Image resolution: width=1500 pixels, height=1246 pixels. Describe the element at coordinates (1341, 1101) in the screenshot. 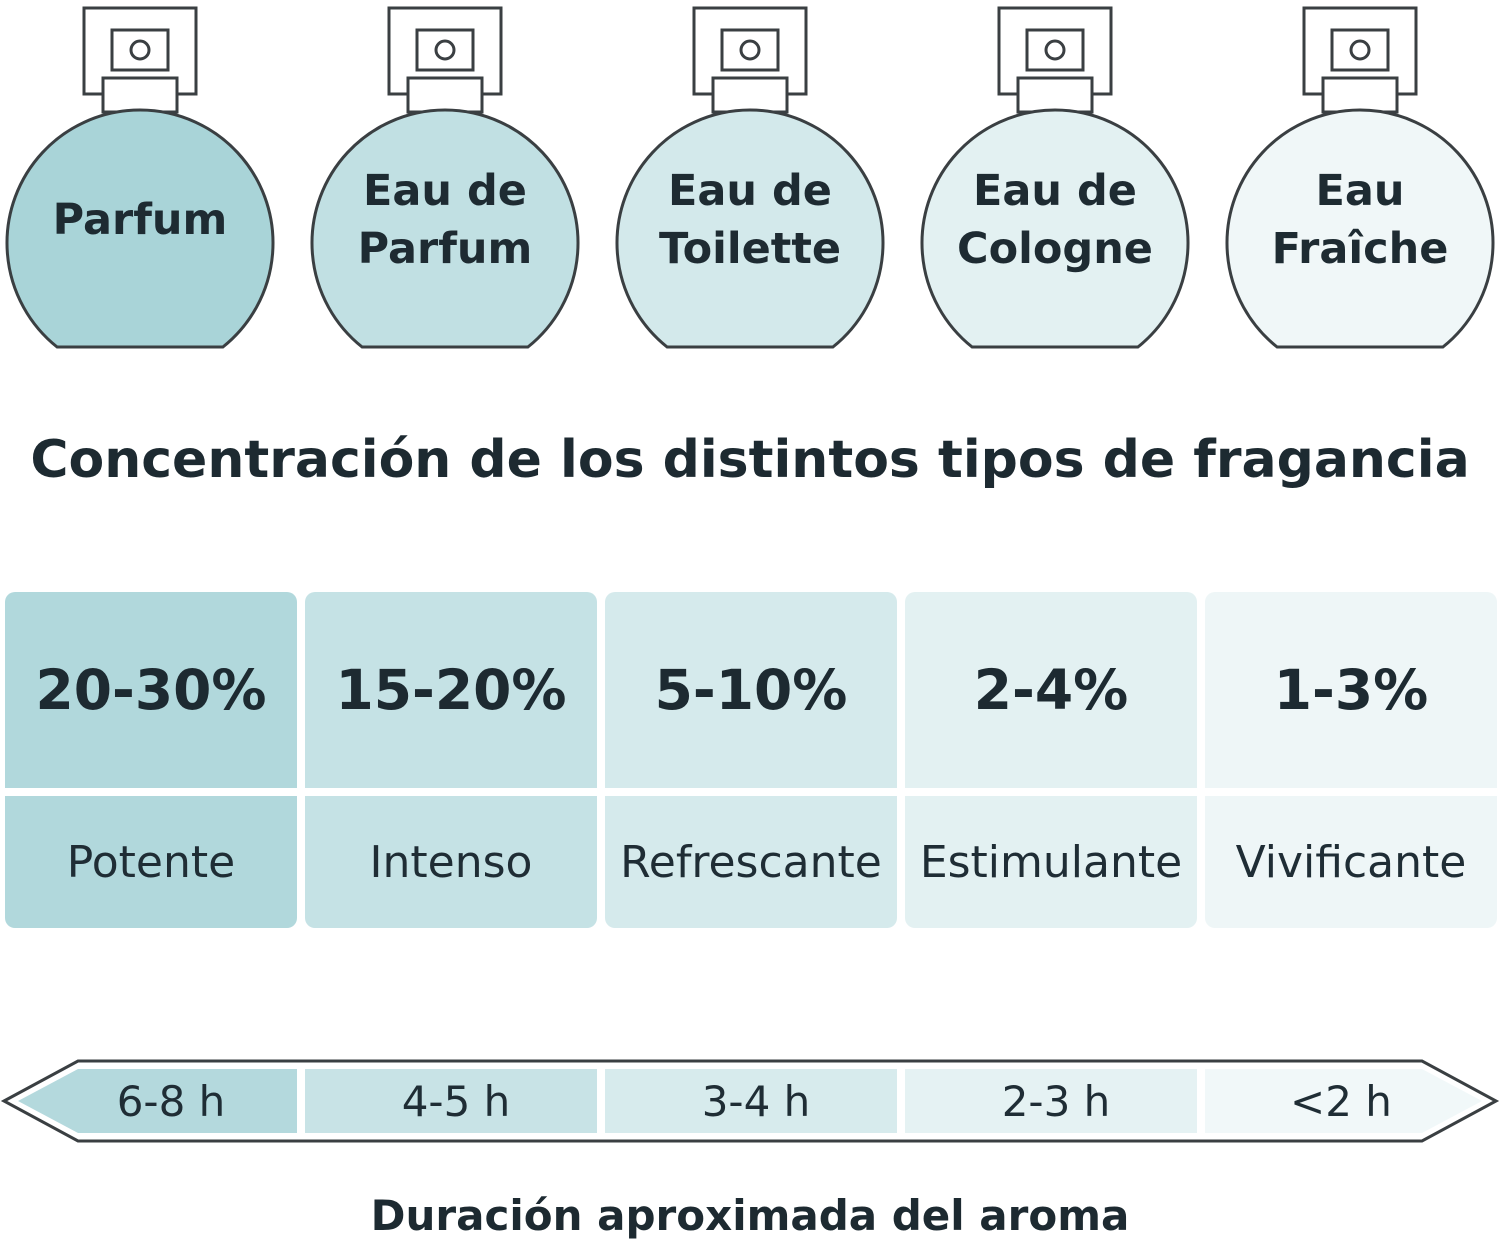

I see `duration-label: <2 h` at that location.